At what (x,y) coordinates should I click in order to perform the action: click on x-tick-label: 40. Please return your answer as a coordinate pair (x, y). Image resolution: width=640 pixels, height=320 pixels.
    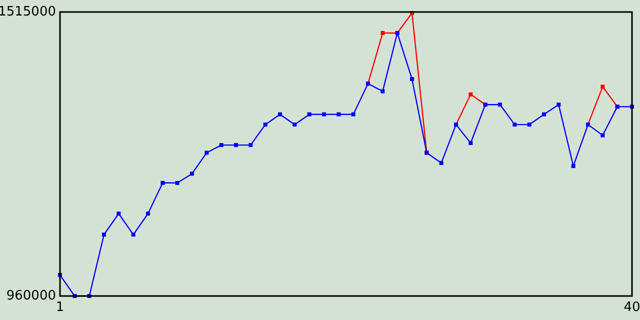
    Looking at the image, I should click on (632, 307).